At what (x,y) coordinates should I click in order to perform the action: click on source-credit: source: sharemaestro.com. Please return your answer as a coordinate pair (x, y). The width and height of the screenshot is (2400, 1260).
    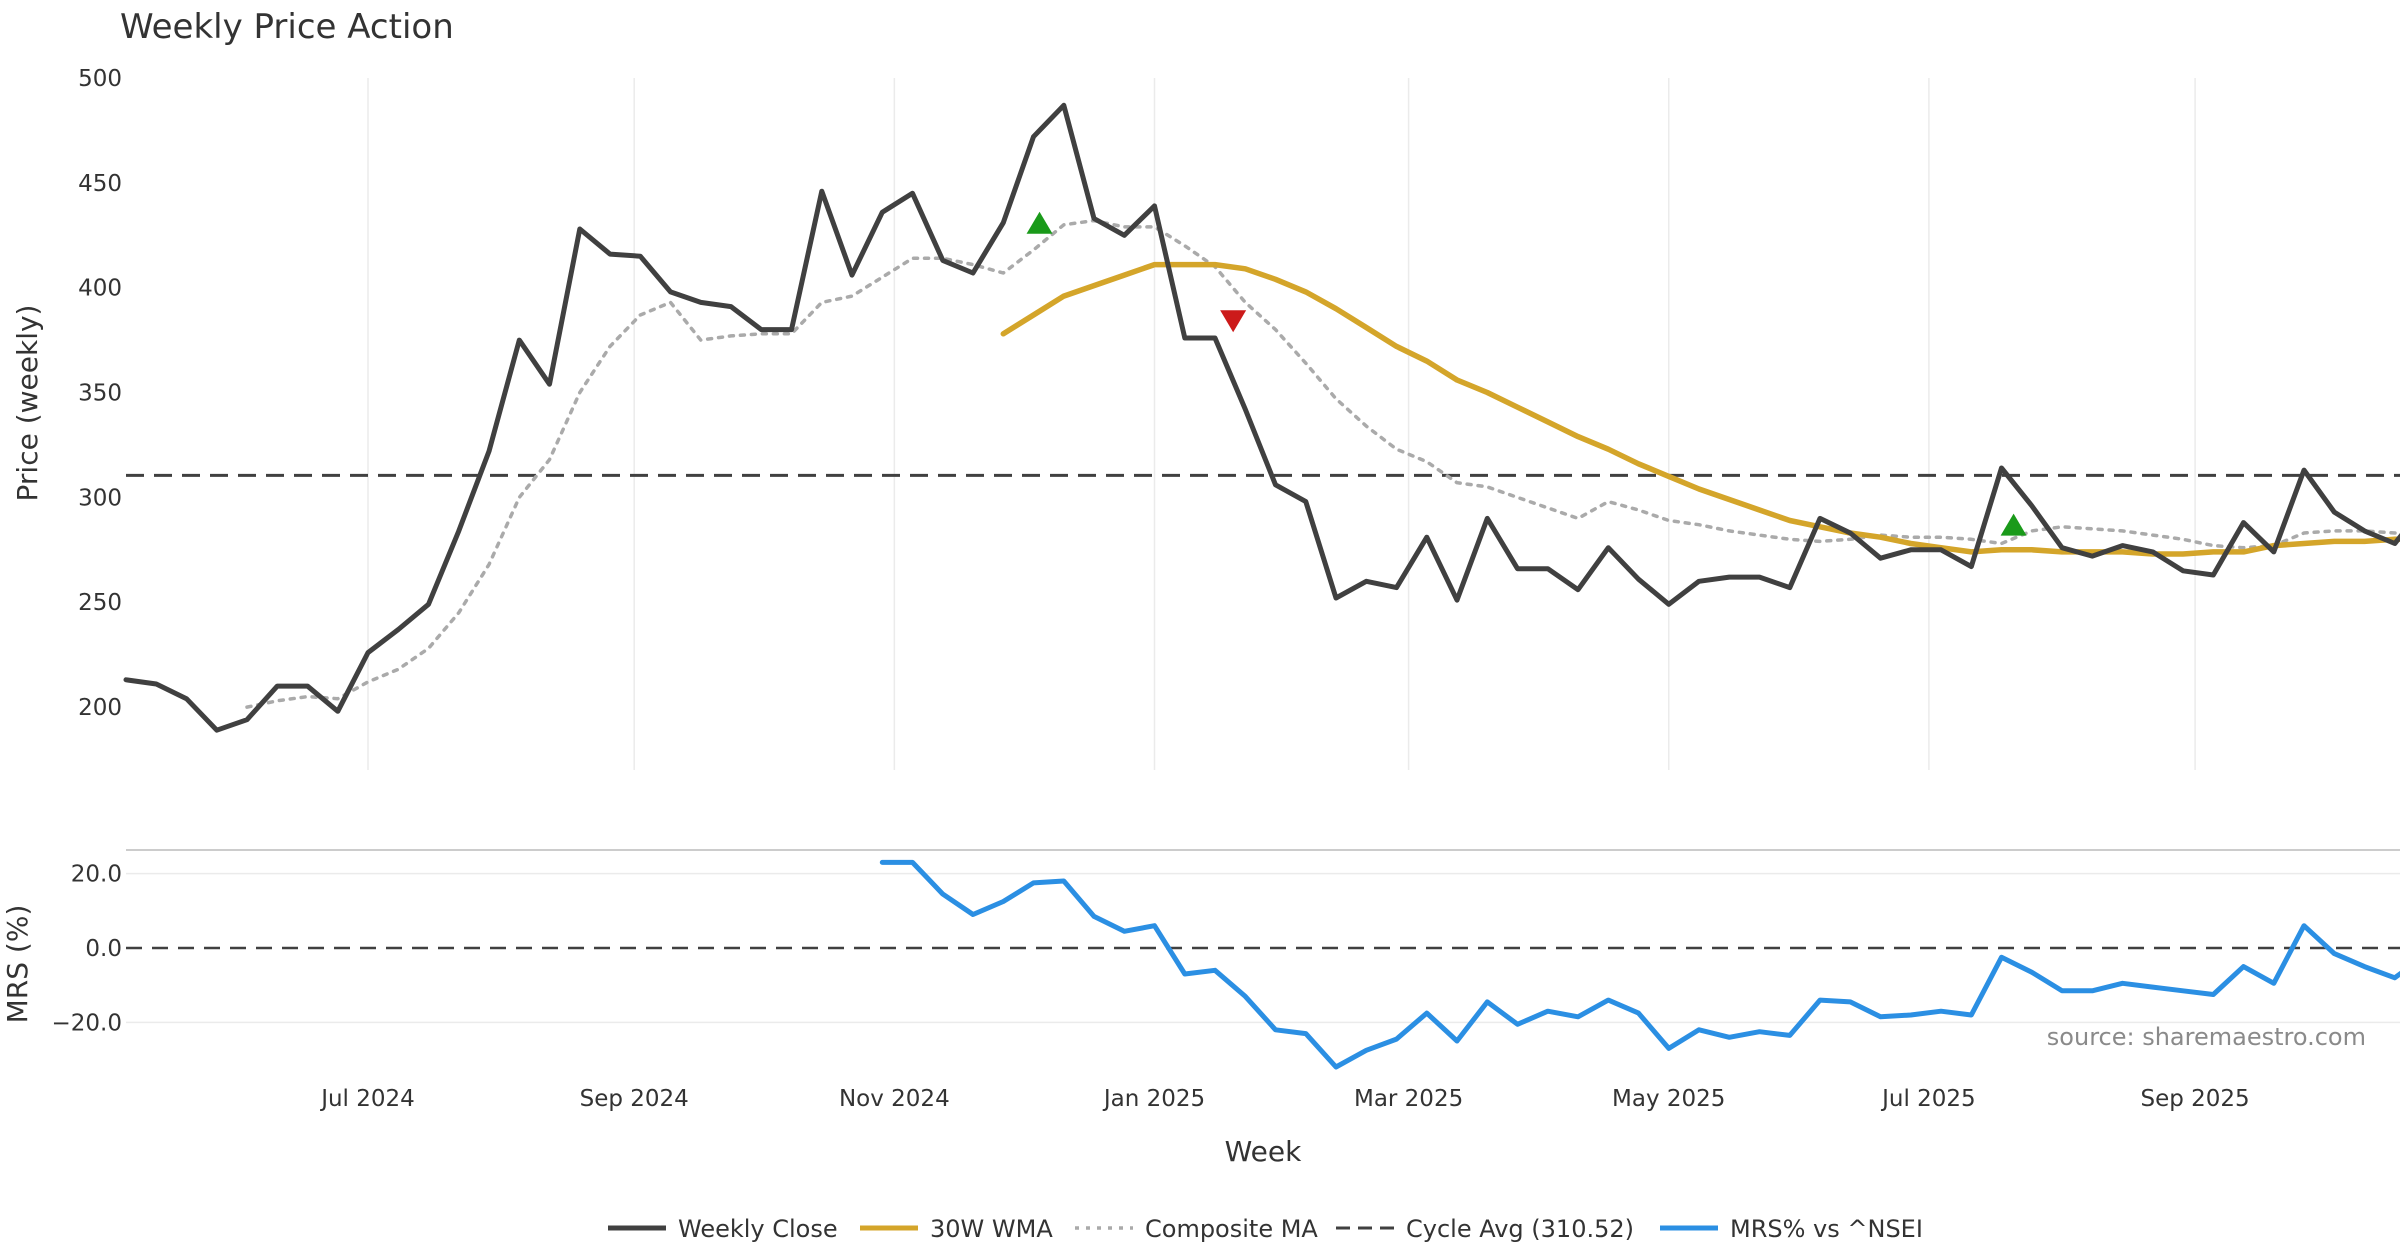
    Looking at the image, I should click on (2206, 1037).